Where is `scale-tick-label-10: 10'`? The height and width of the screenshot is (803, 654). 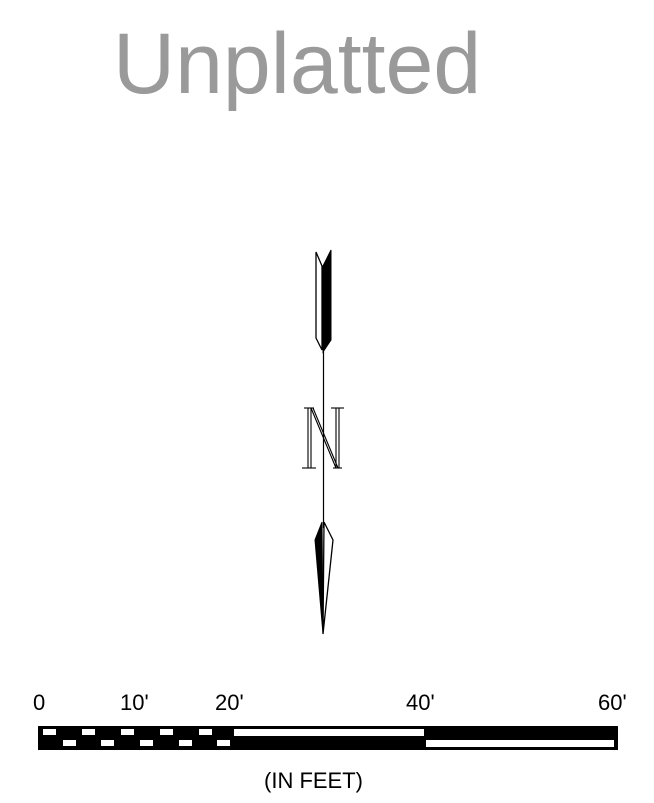 scale-tick-label-10: 10' is located at coordinates (134, 702).